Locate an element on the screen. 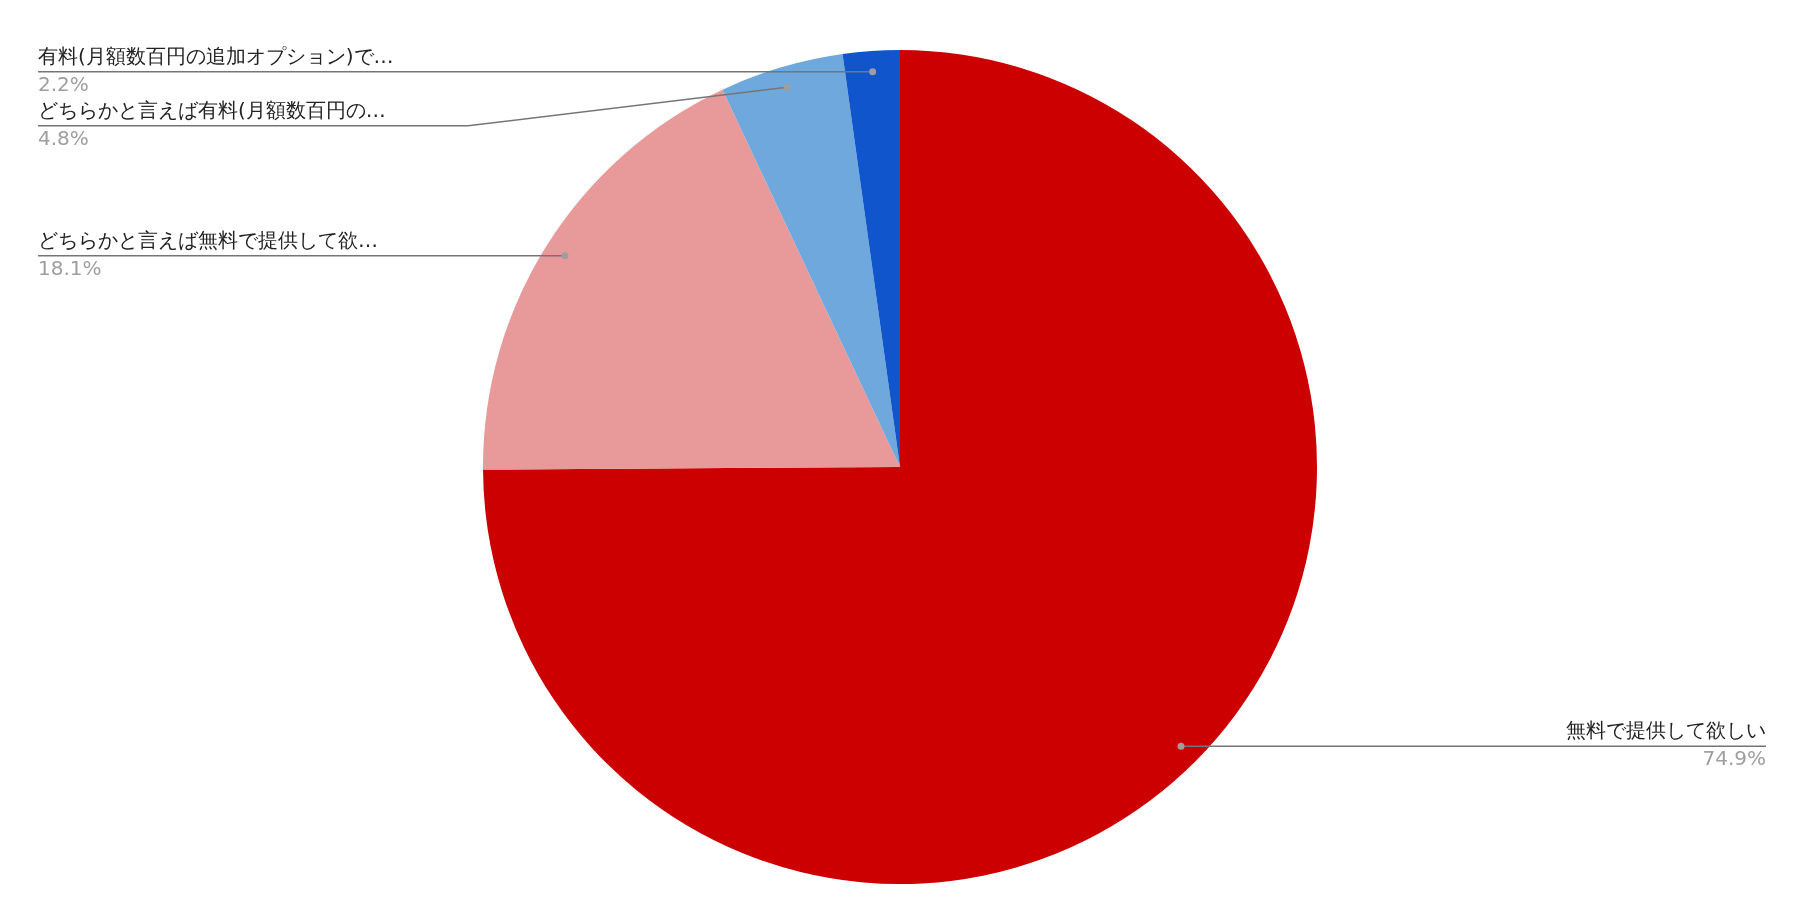  data-label: 4.8% is located at coordinates (63, 138).